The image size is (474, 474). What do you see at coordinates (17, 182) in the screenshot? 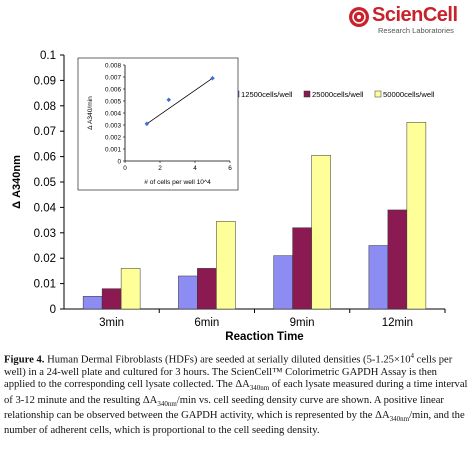
I see `y-axis-label: Δ A340nm` at bounding box center [17, 182].